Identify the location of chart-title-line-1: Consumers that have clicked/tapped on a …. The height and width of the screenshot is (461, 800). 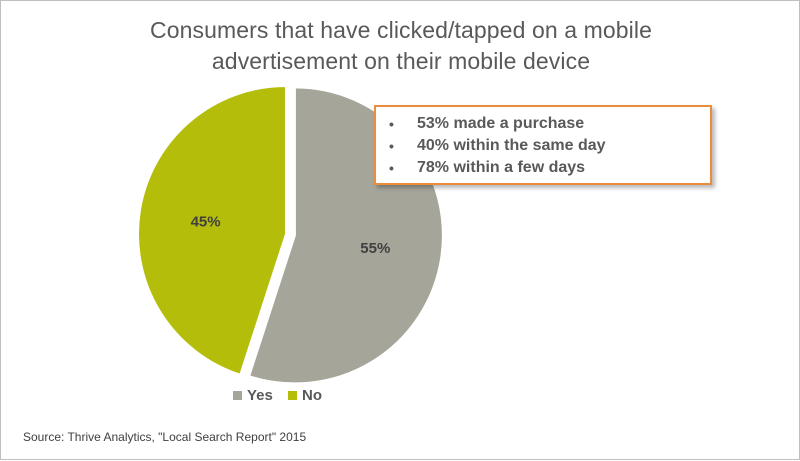
(401, 30).